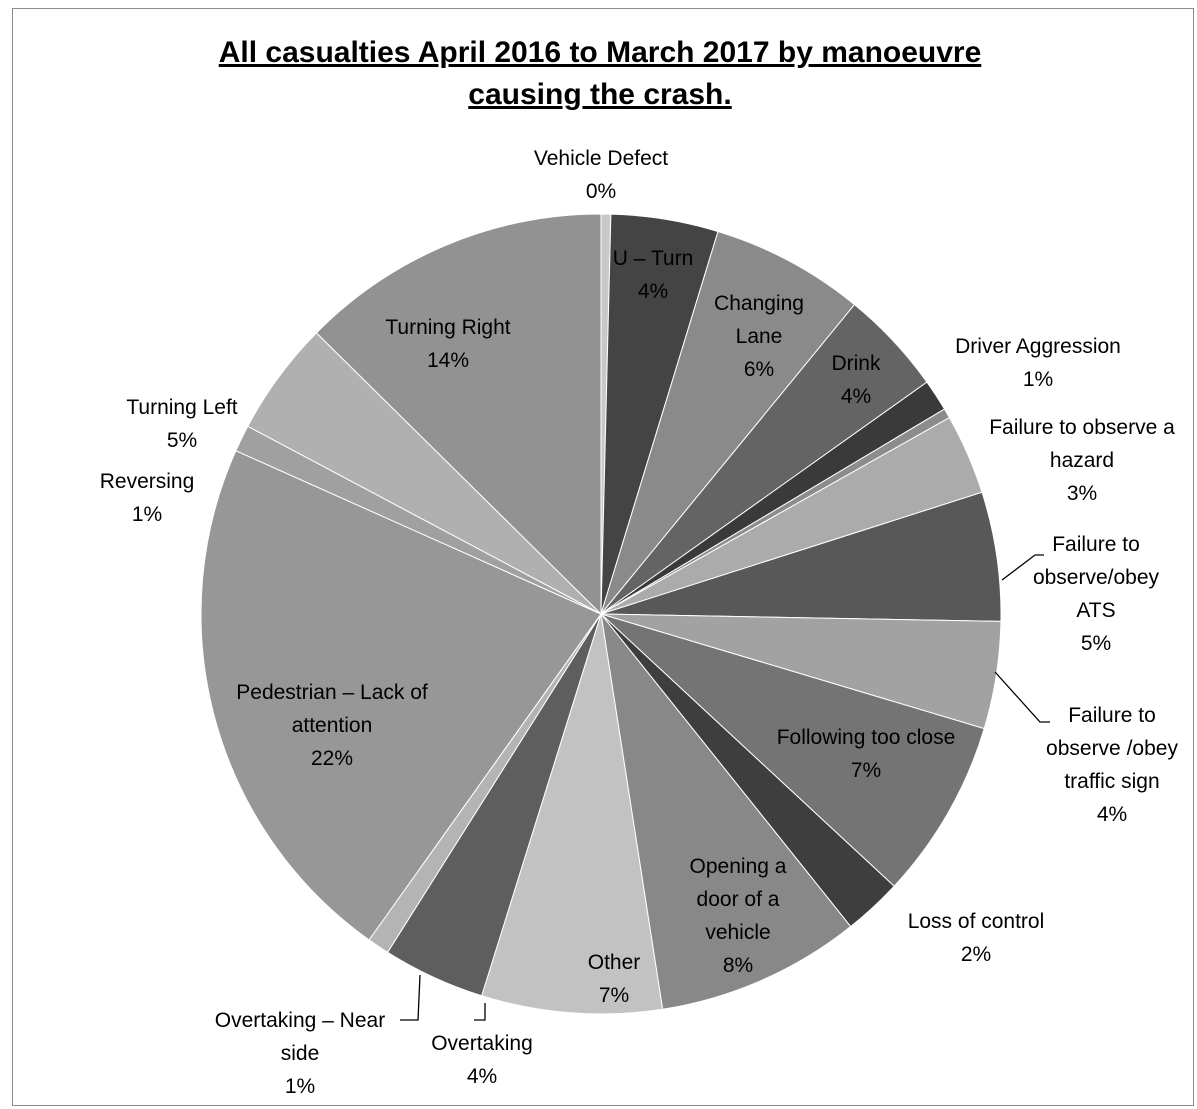  I want to click on slice-label: Changing Lane 6%, so click(759, 336).